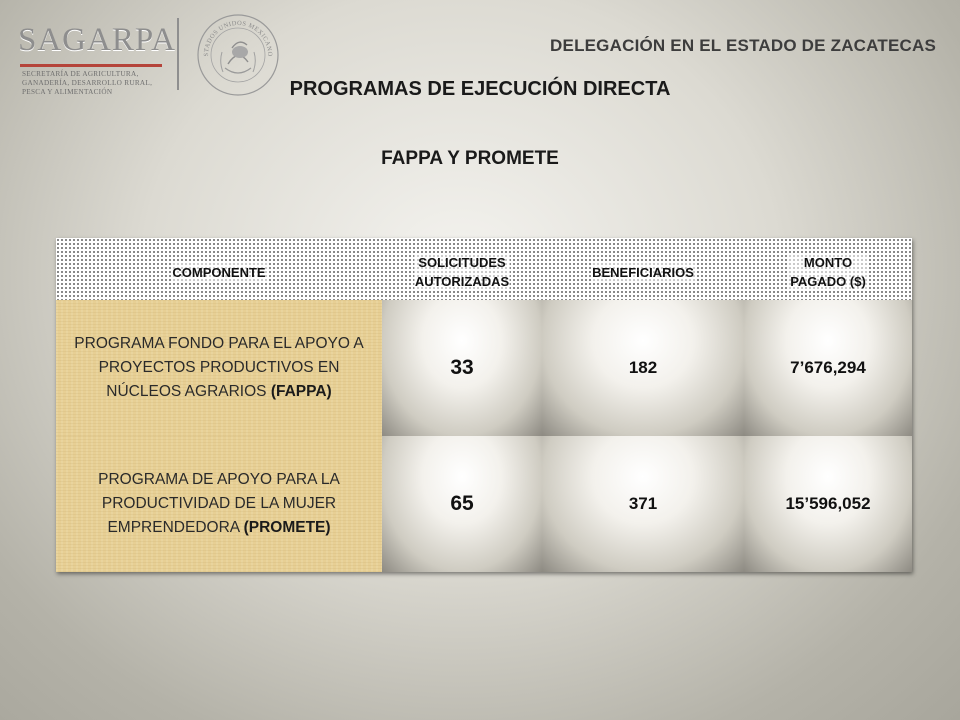  Describe the element at coordinates (828, 368) in the screenshot. I see `monto-value: 7’676,294` at that location.